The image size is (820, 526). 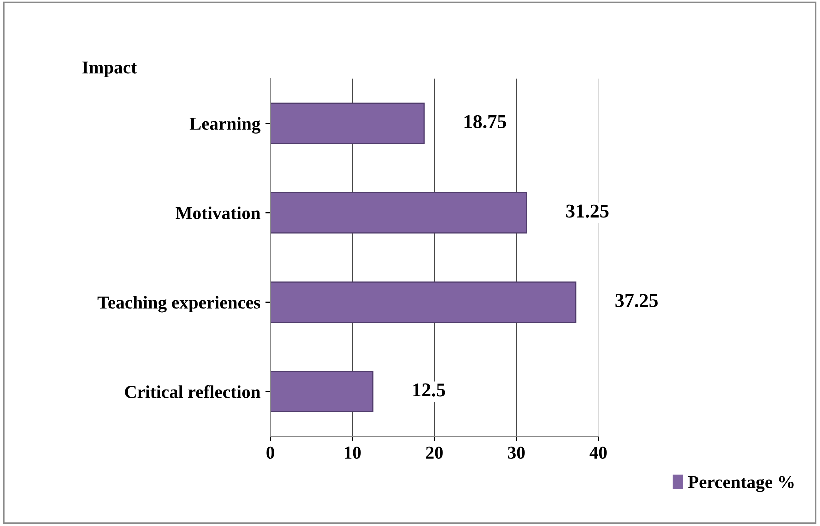 What do you see at coordinates (225, 125) in the screenshot?
I see `y-tick-label: Learning` at bounding box center [225, 125].